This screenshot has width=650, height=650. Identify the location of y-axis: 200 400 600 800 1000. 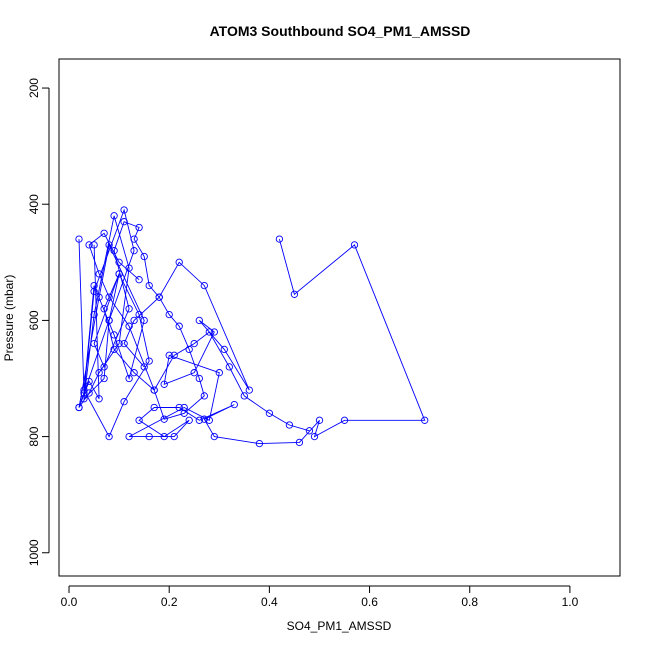
(38, 322).